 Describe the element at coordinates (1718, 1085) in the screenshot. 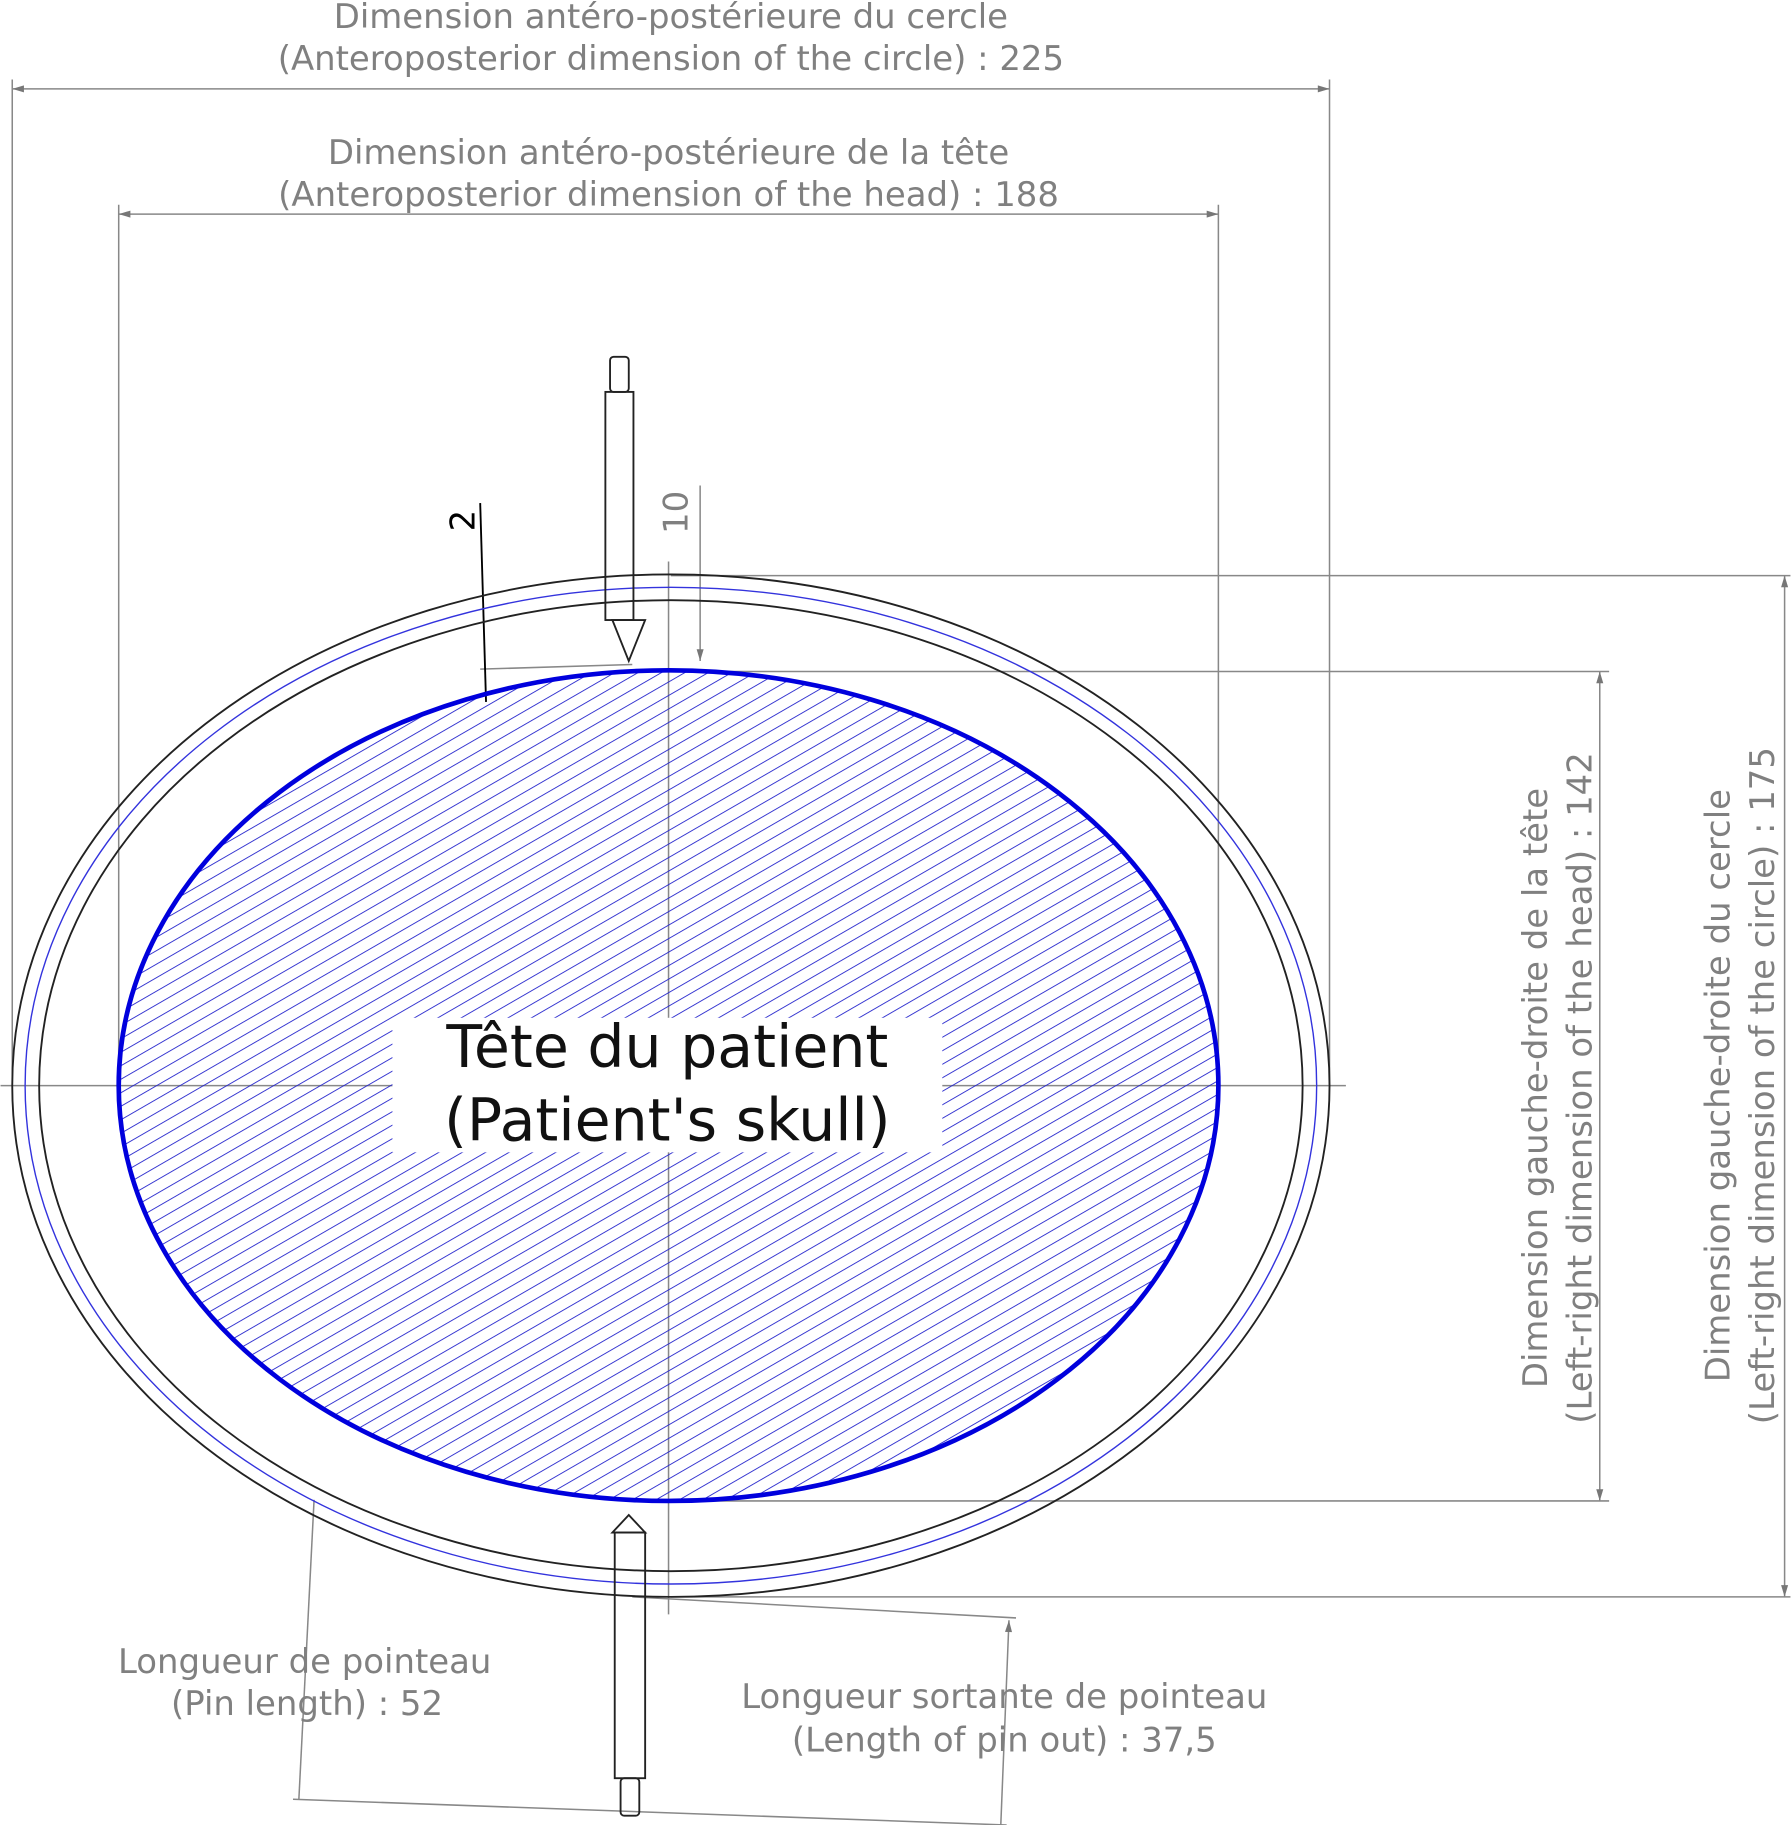

I see `dimension-label: Dimension gauche-droite du cercle` at that location.